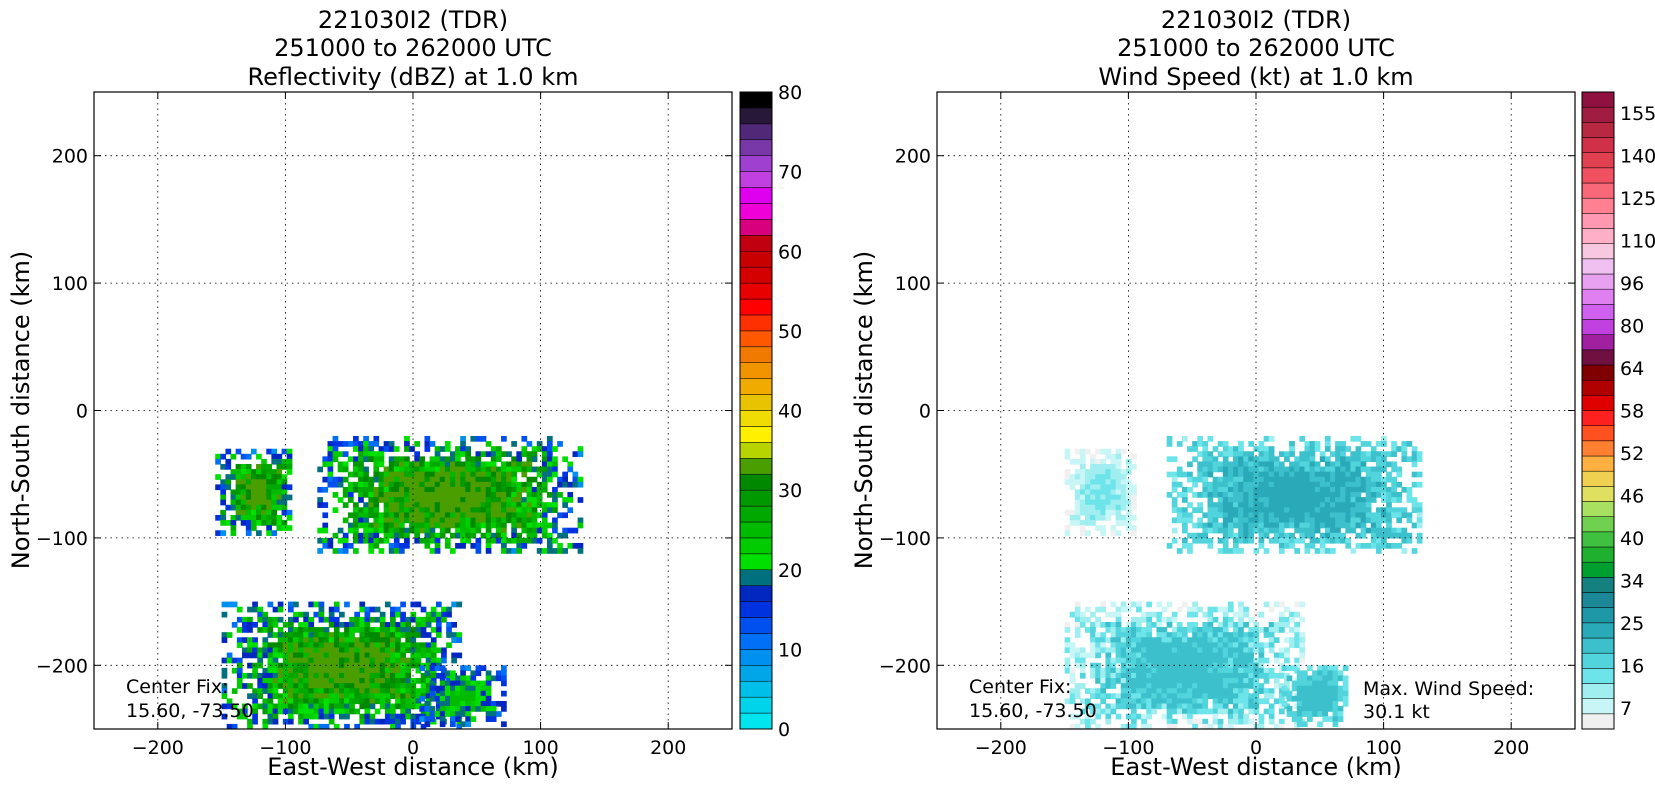  I want to click on x-tick-label: −200, so click(1001, 748).